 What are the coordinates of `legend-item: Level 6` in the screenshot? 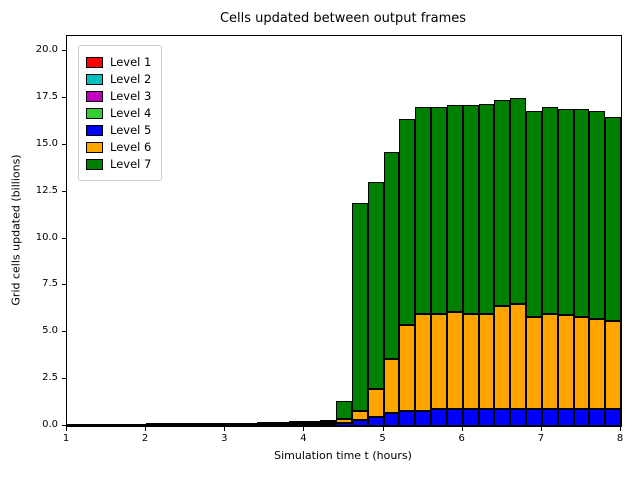 It's located at (118, 147).